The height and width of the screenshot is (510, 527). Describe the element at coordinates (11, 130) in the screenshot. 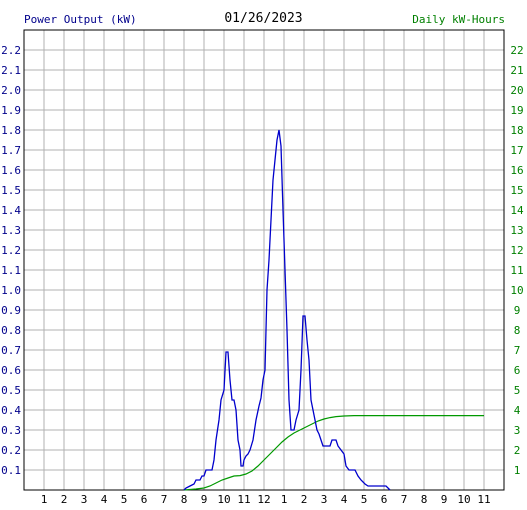

I see `y-tick-label-left: 1.8` at that location.